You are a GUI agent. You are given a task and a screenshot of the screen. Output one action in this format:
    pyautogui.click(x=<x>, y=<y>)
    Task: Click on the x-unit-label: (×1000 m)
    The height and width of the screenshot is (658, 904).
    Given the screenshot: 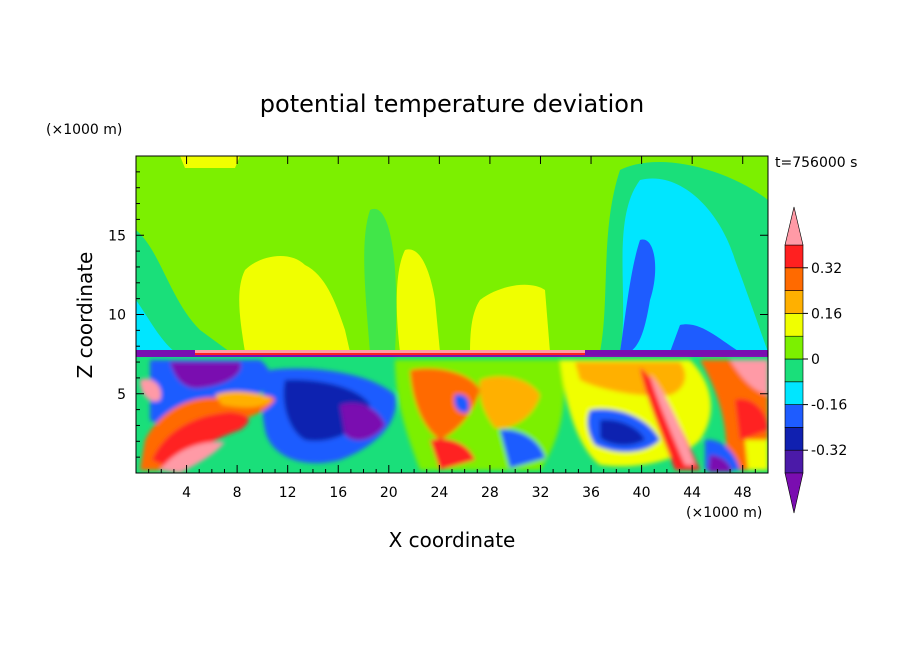 What is the action you would take?
    pyautogui.click(x=724, y=513)
    